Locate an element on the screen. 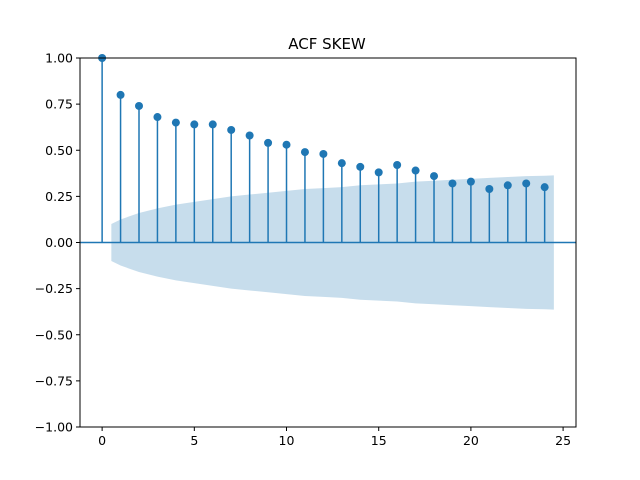  y-axis: −1.00 −0.75 −0.50 −0.25 0.00 0.25 0.50 0.75 1.00 is located at coordinates (57, 243).